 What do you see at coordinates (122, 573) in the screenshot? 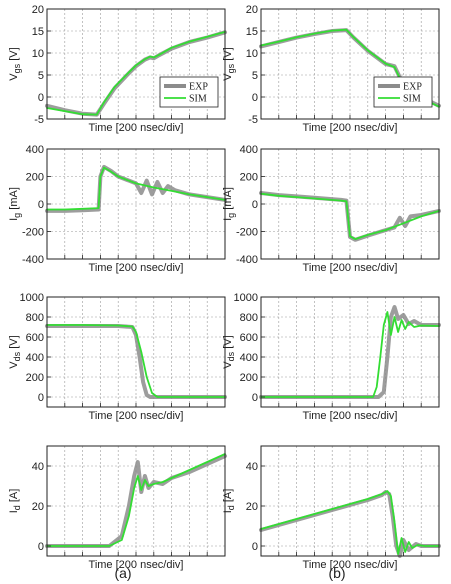
I see `caption-a: (a)` at bounding box center [122, 573].